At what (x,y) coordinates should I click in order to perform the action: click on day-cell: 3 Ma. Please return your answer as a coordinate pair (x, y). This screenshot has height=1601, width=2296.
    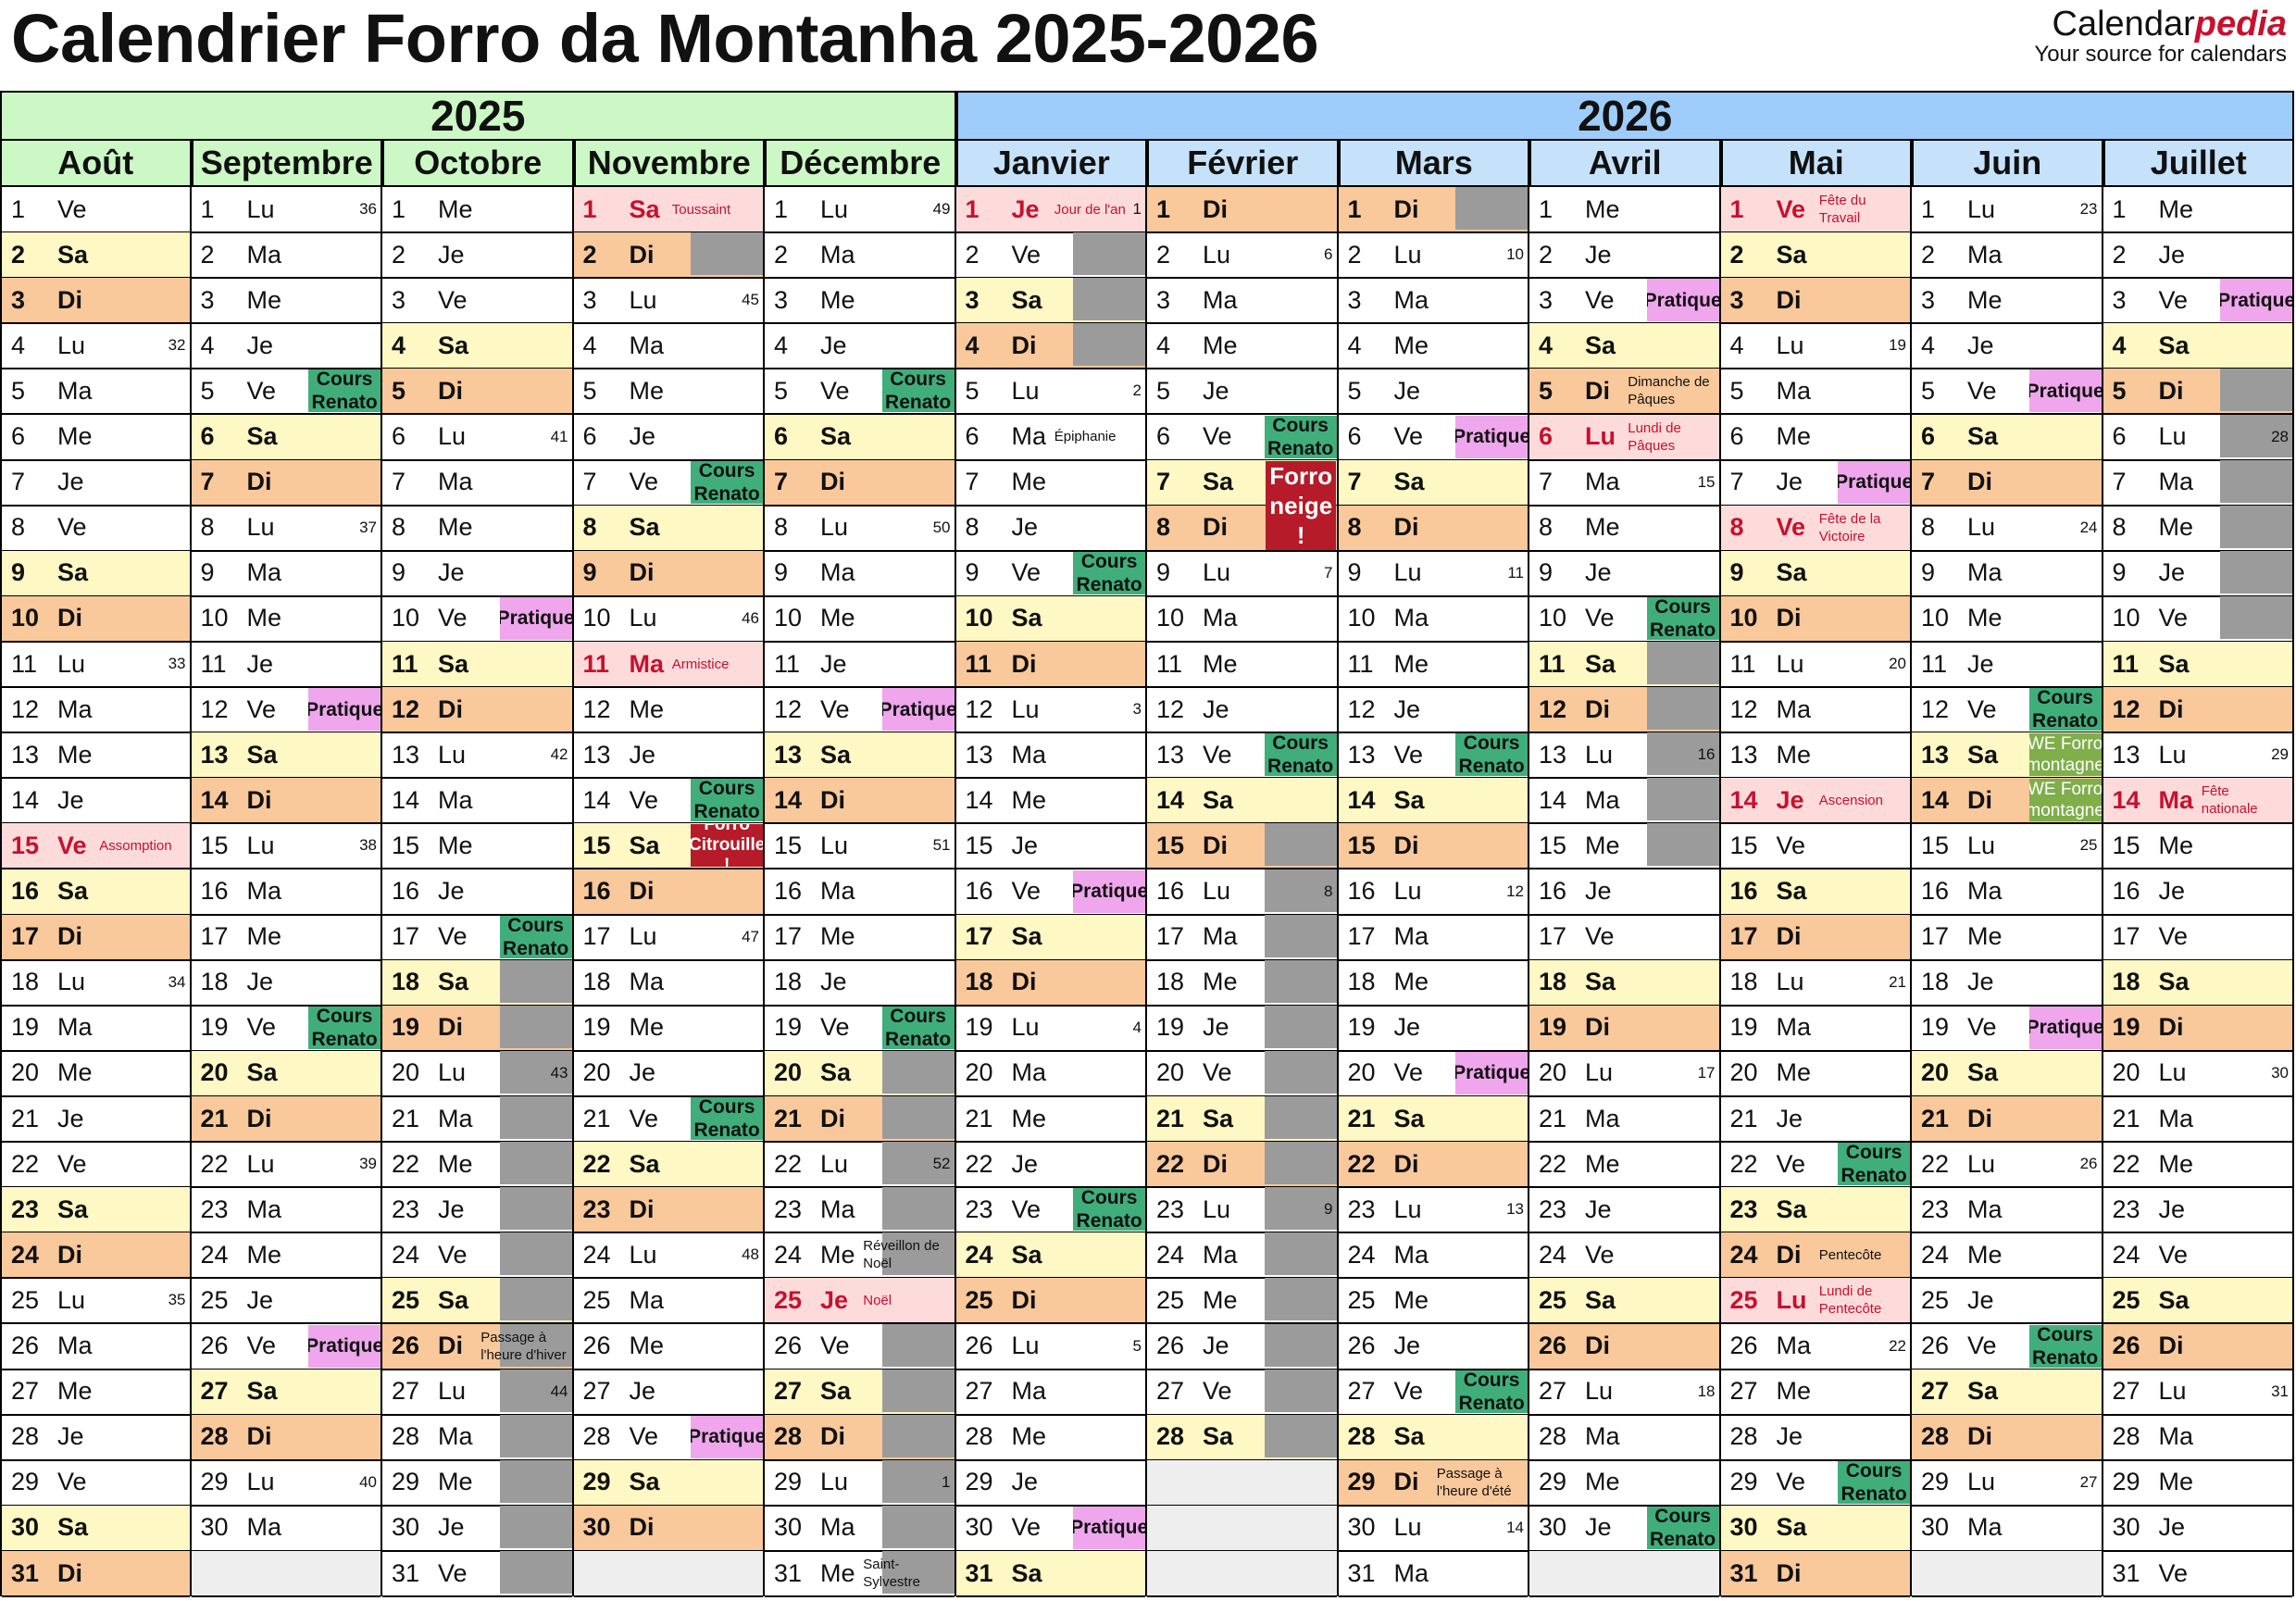
    Looking at the image, I should click on (1242, 302).